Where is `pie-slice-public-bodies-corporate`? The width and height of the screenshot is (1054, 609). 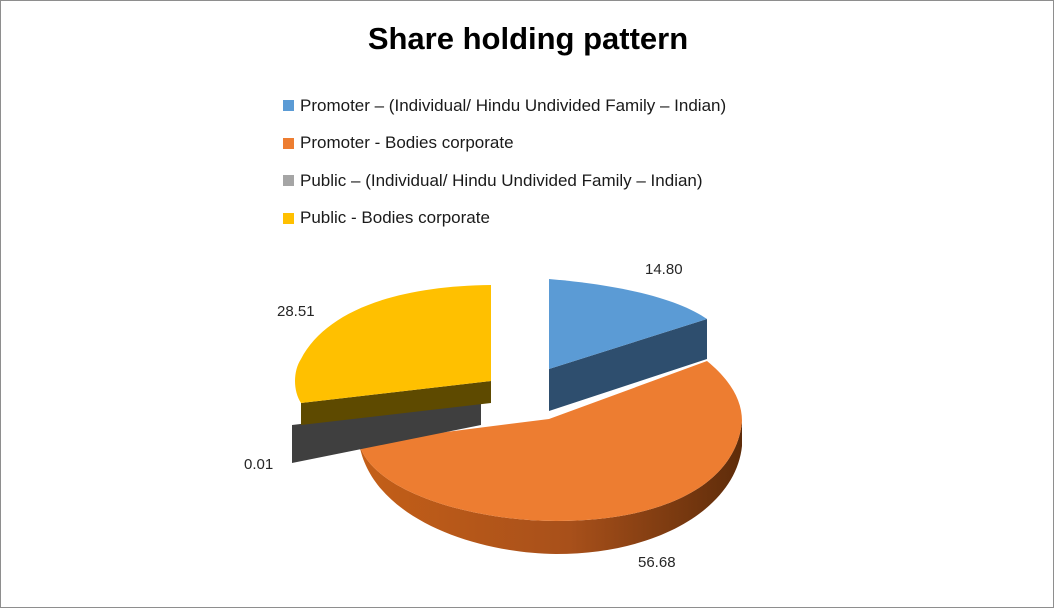
pie-slice-public-bodies-corporate is located at coordinates (393, 355).